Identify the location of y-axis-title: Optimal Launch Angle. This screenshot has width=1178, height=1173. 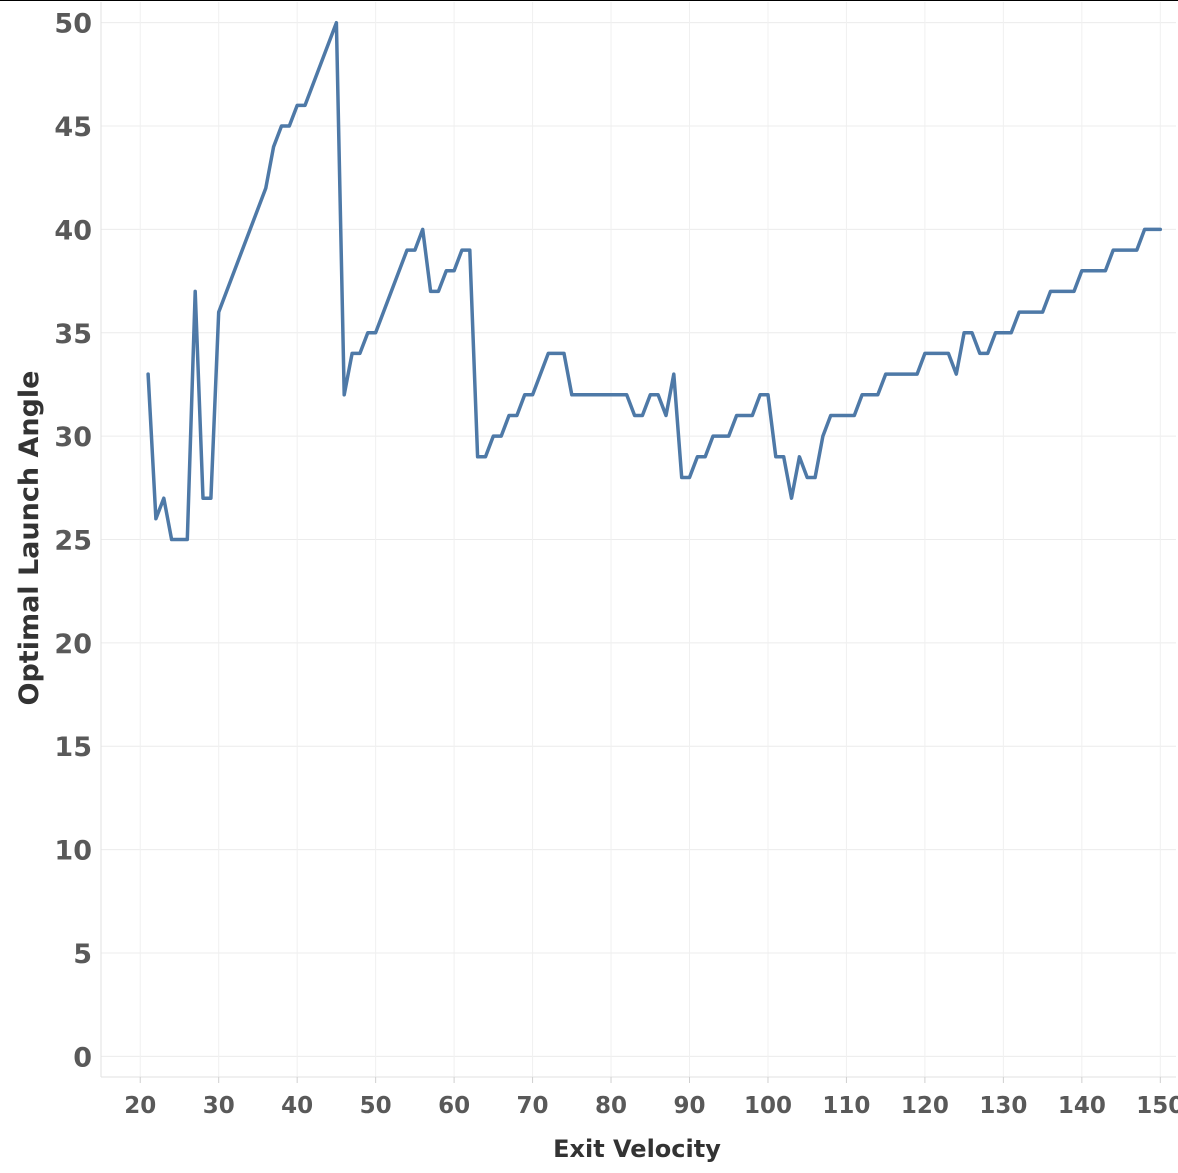
(29, 538).